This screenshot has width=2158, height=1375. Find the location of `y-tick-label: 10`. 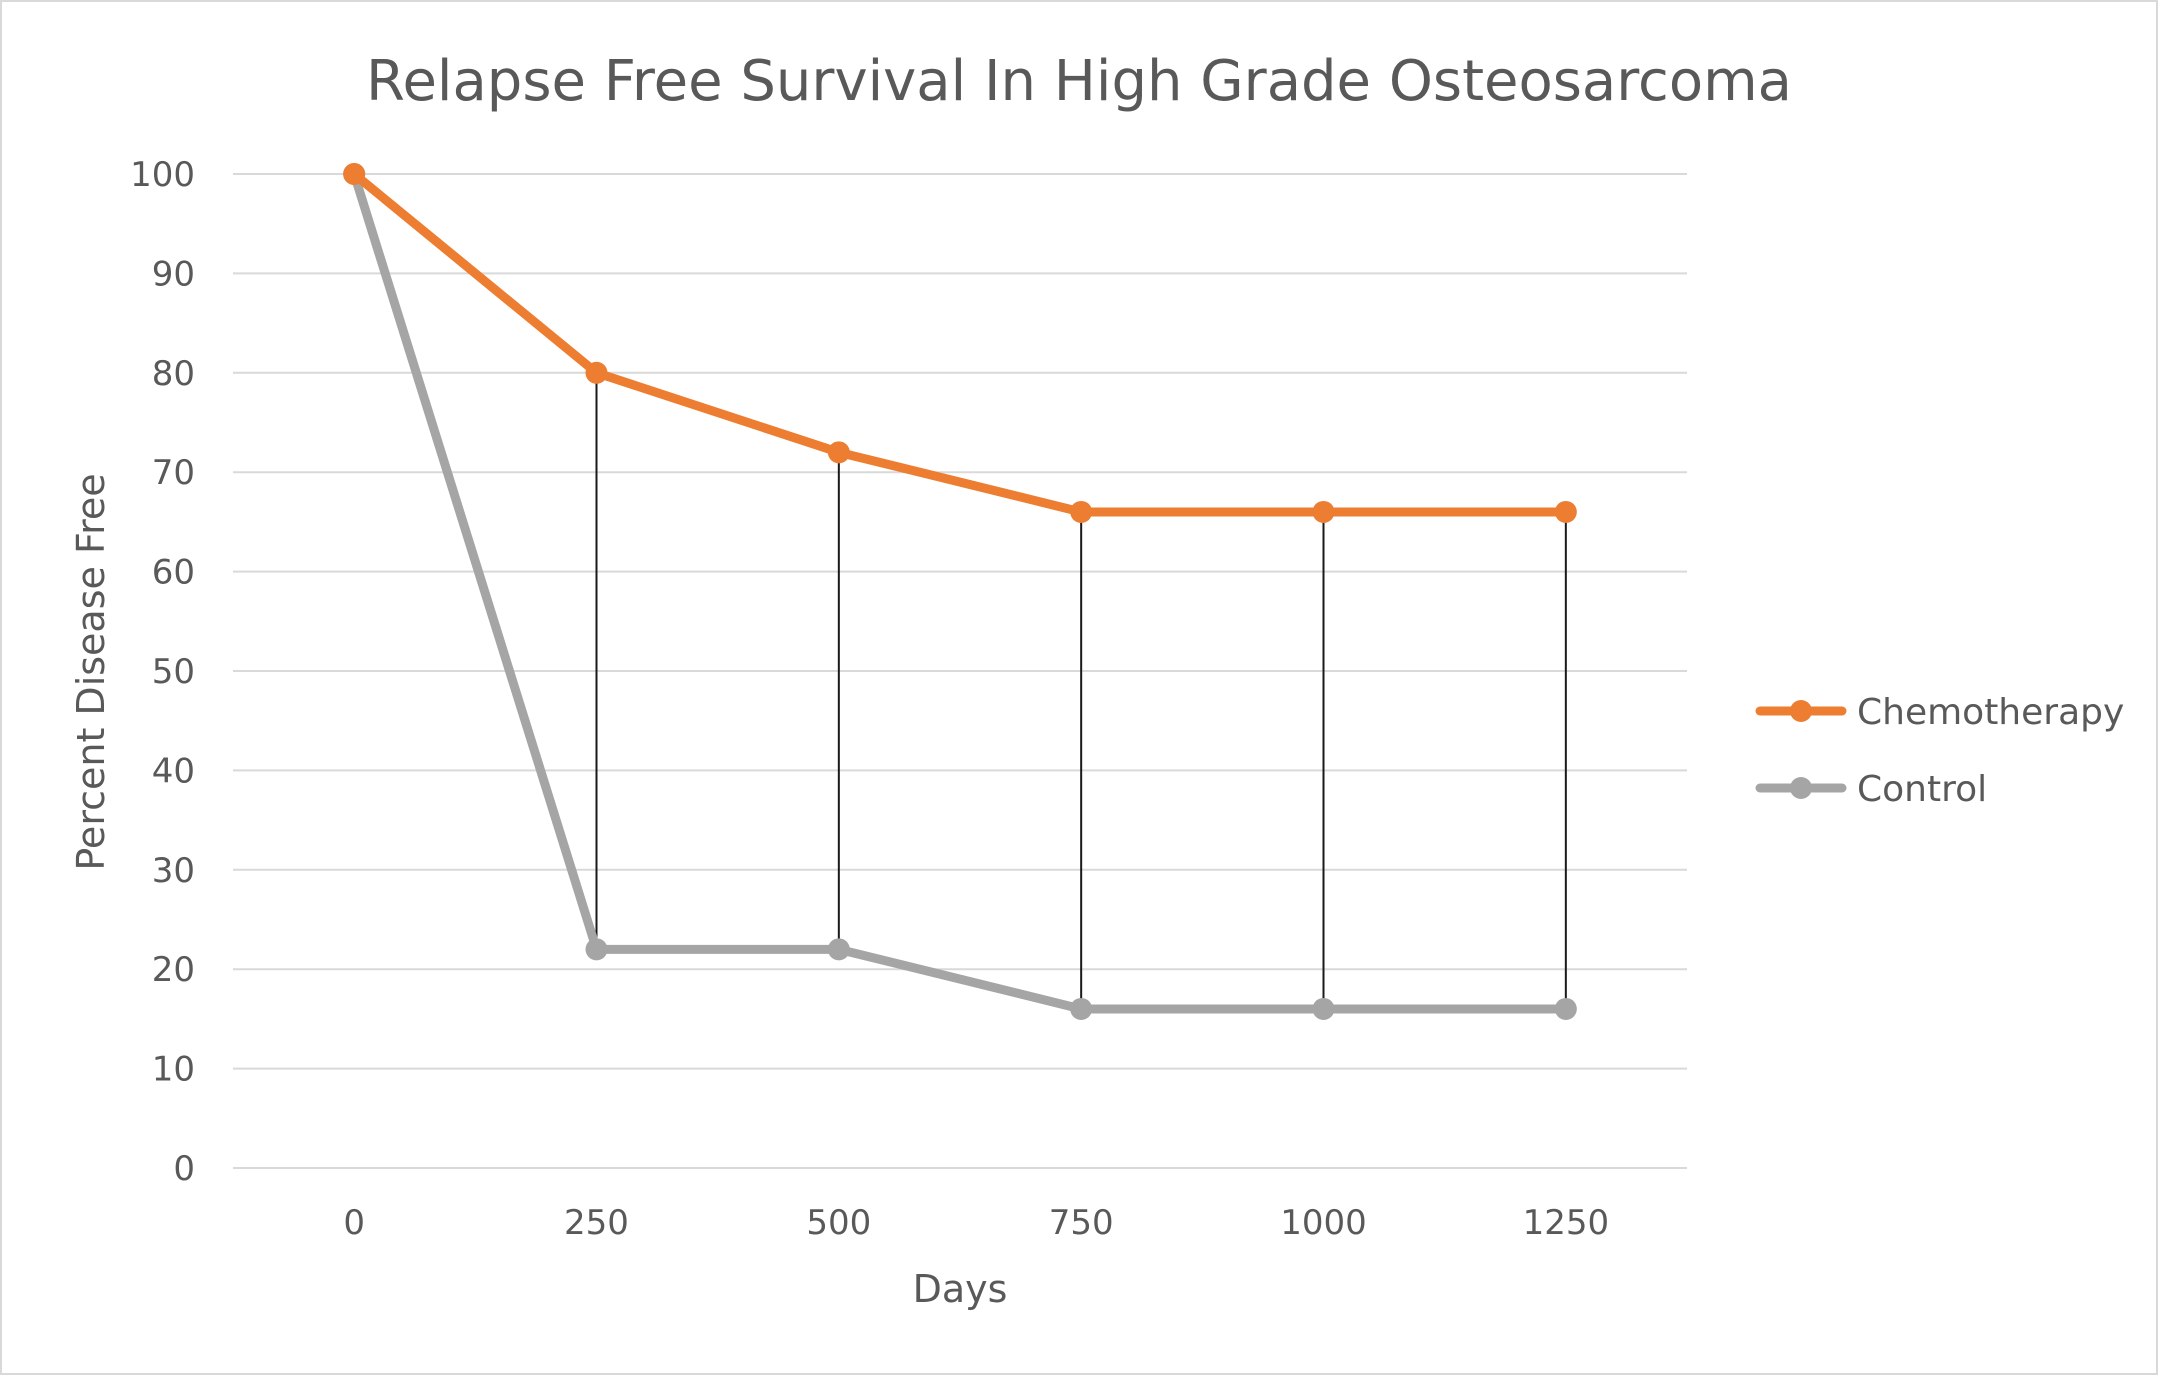

y-tick-label: 10 is located at coordinates (173, 1070).